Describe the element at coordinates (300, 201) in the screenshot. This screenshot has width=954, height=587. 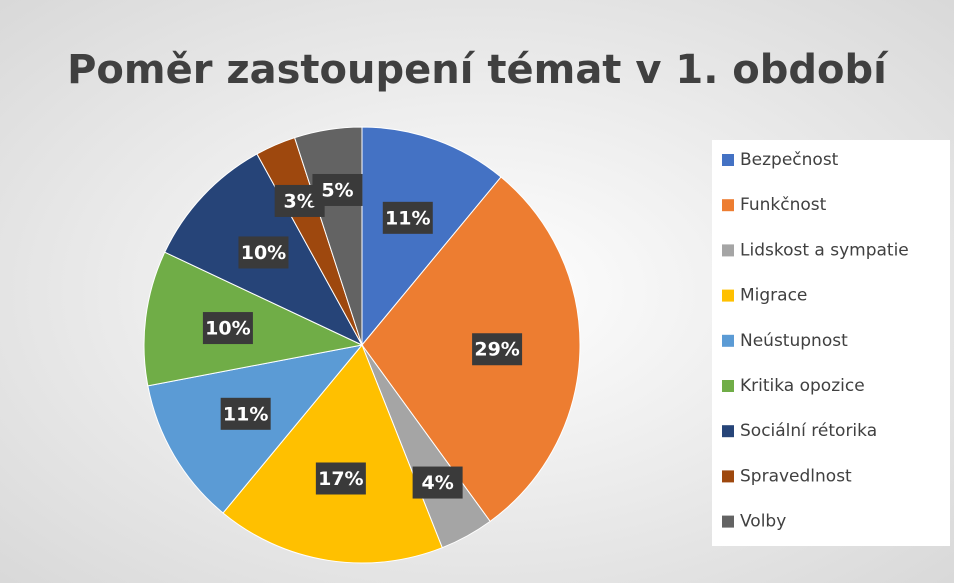
I see `data-label: 3%` at that location.